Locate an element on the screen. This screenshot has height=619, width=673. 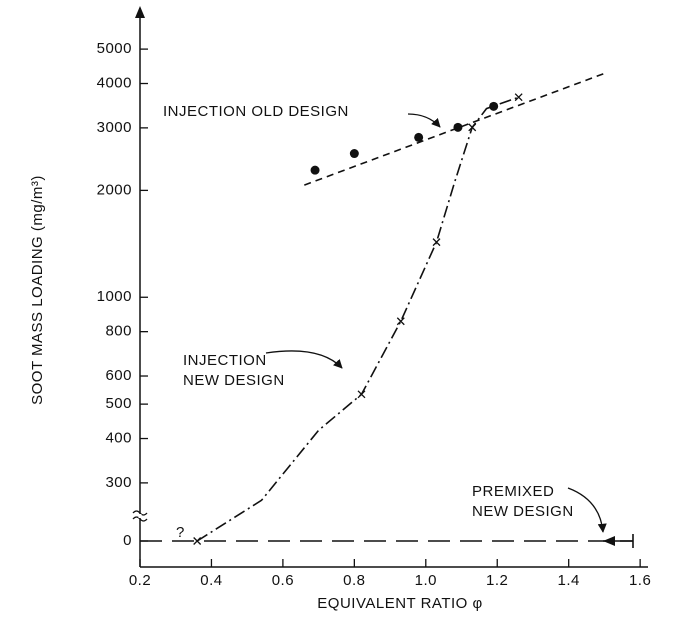
y-tick-label: 500 is located at coordinates (118, 403).